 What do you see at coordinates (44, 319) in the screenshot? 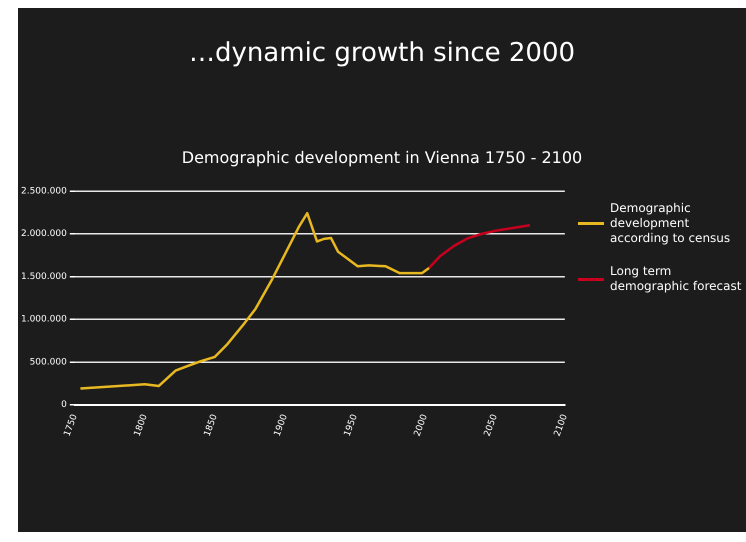
I see `y-tick-label: 1.000.000` at bounding box center [44, 319].